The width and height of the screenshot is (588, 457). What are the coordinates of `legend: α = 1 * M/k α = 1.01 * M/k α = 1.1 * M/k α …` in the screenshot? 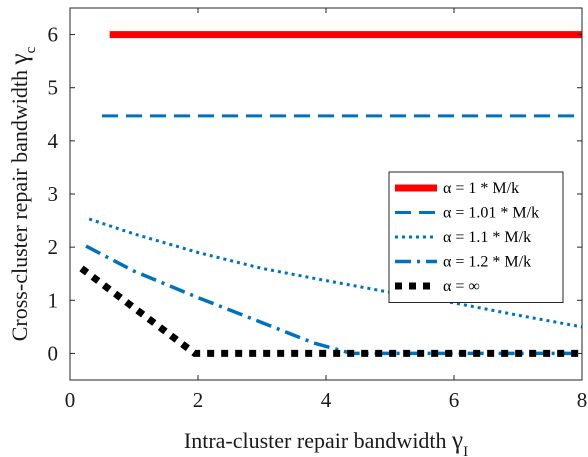 It's located at (476, 237).